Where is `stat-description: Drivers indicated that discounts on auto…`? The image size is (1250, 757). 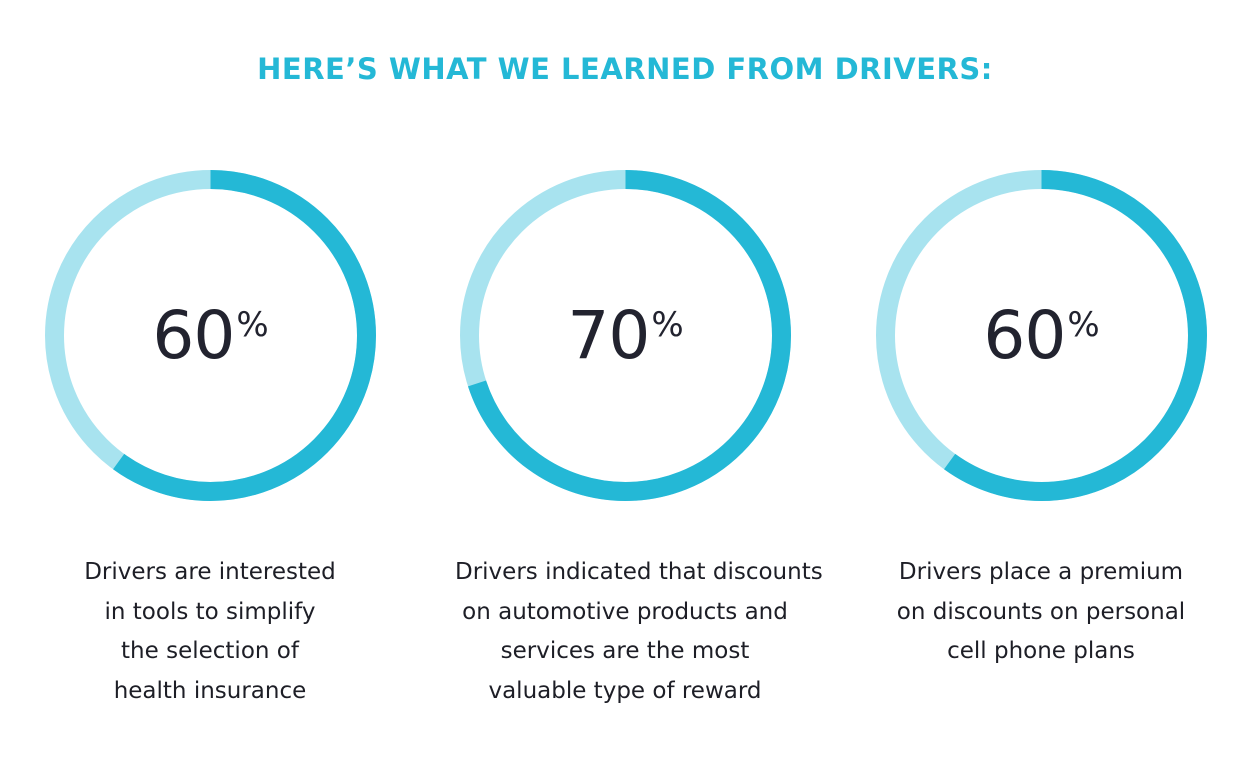 stat-description: Drivers indicated that discounts on auto… is located at coordinates (639, 632).